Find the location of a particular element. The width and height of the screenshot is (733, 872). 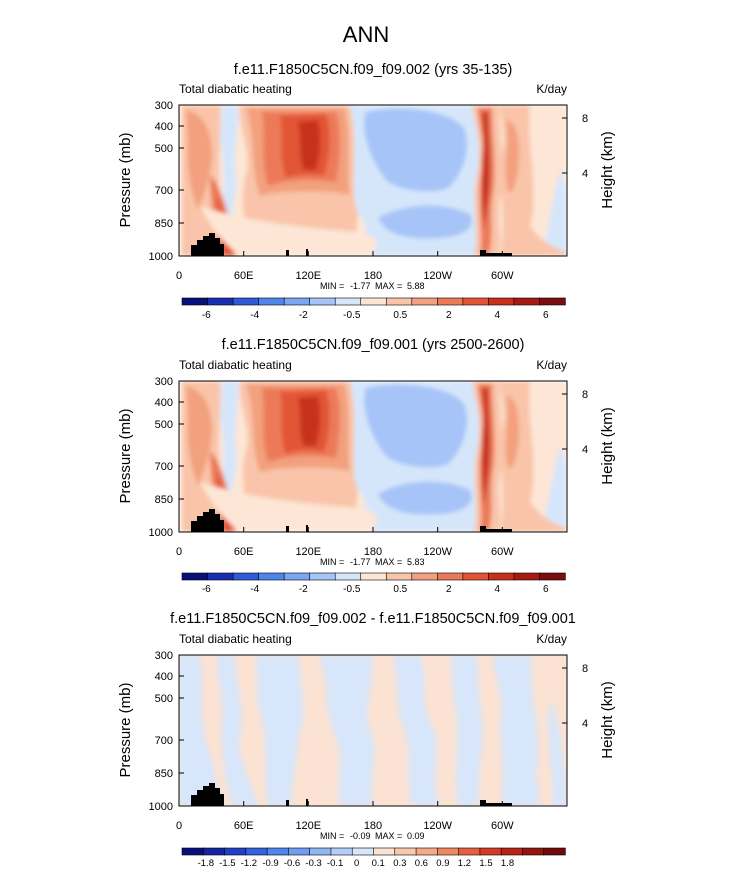

y-axis-left: 300 400 500 700 850 1000 Pressure (mb) is located at coordinates (150, 457).